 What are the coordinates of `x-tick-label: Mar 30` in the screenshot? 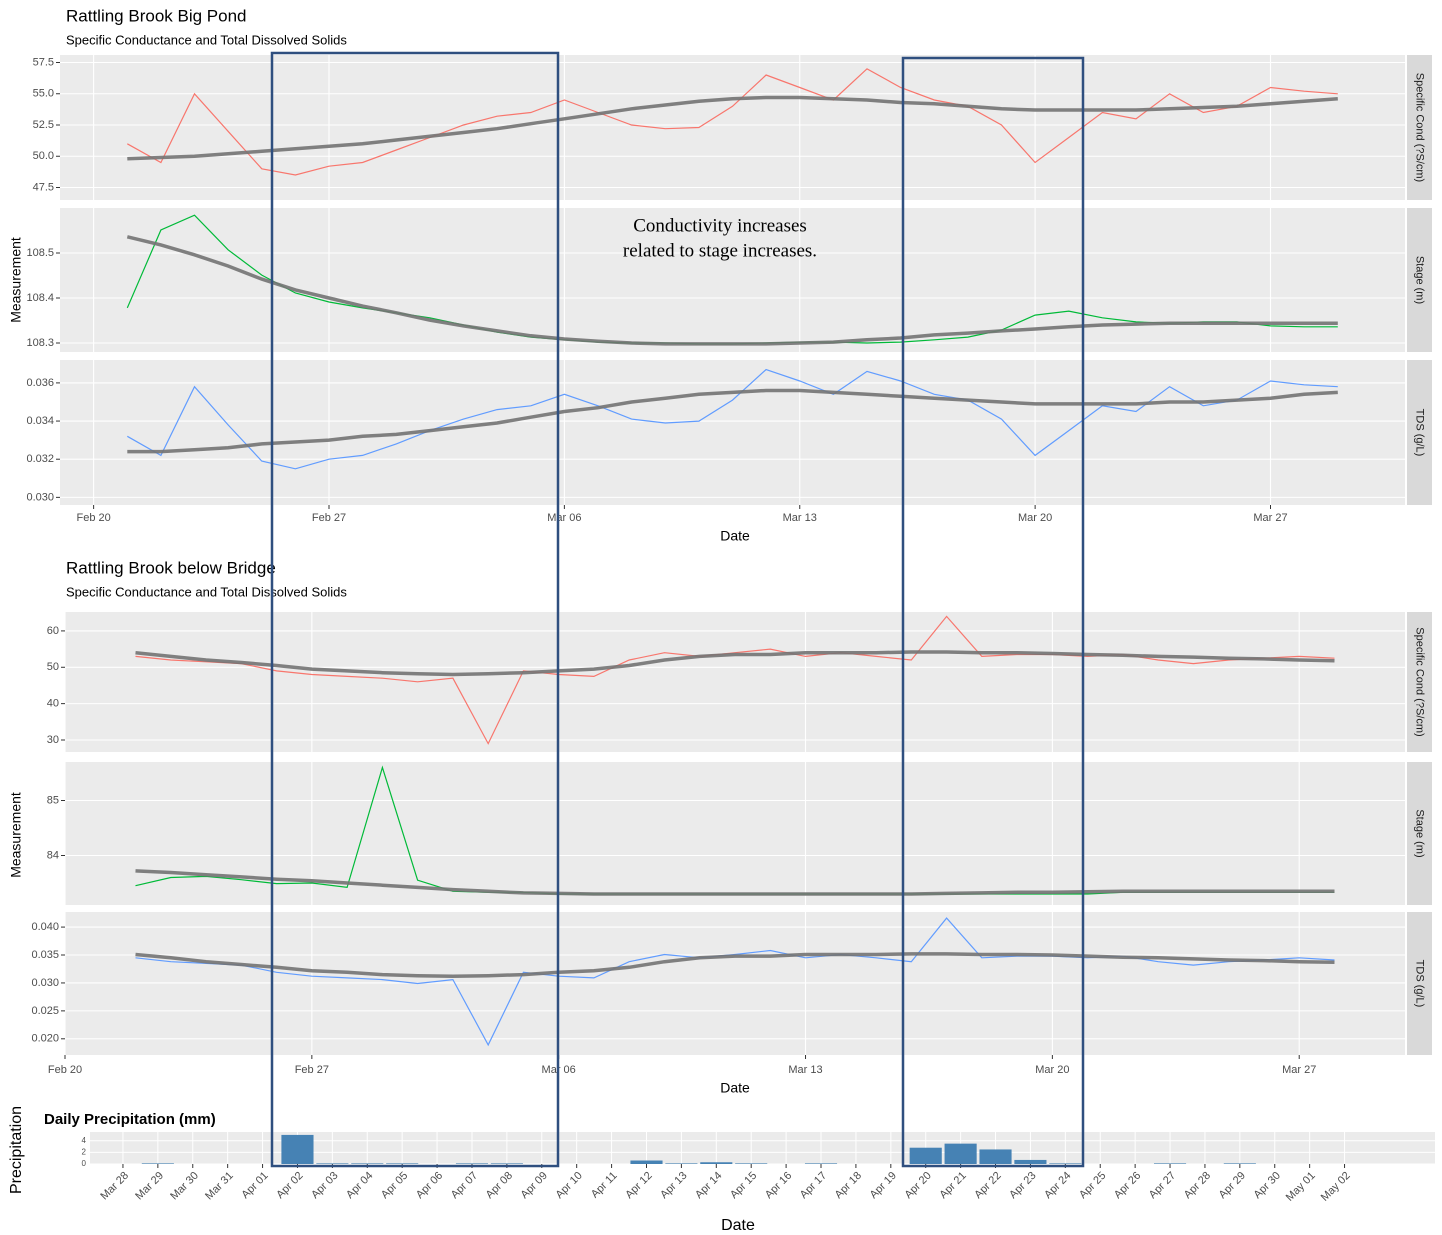 It's located at (184, 1186).